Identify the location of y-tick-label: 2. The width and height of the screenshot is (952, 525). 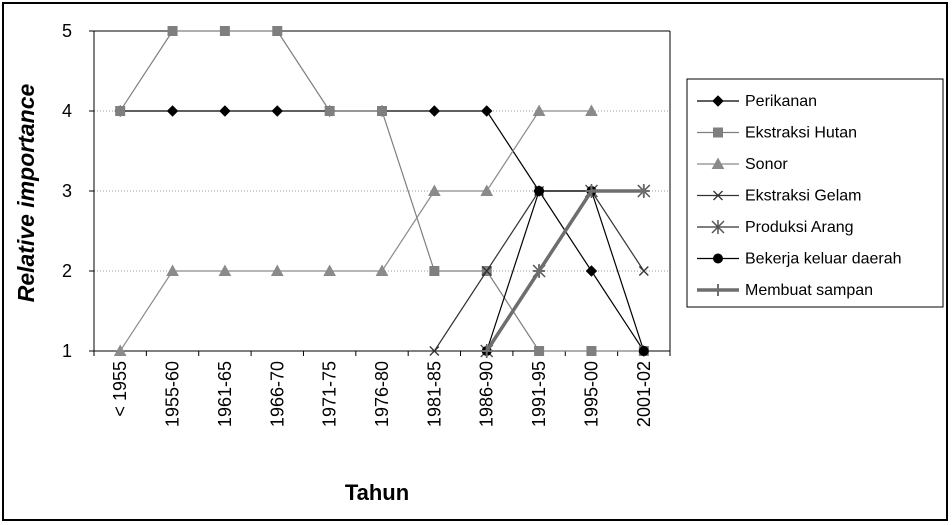
(67, 271).